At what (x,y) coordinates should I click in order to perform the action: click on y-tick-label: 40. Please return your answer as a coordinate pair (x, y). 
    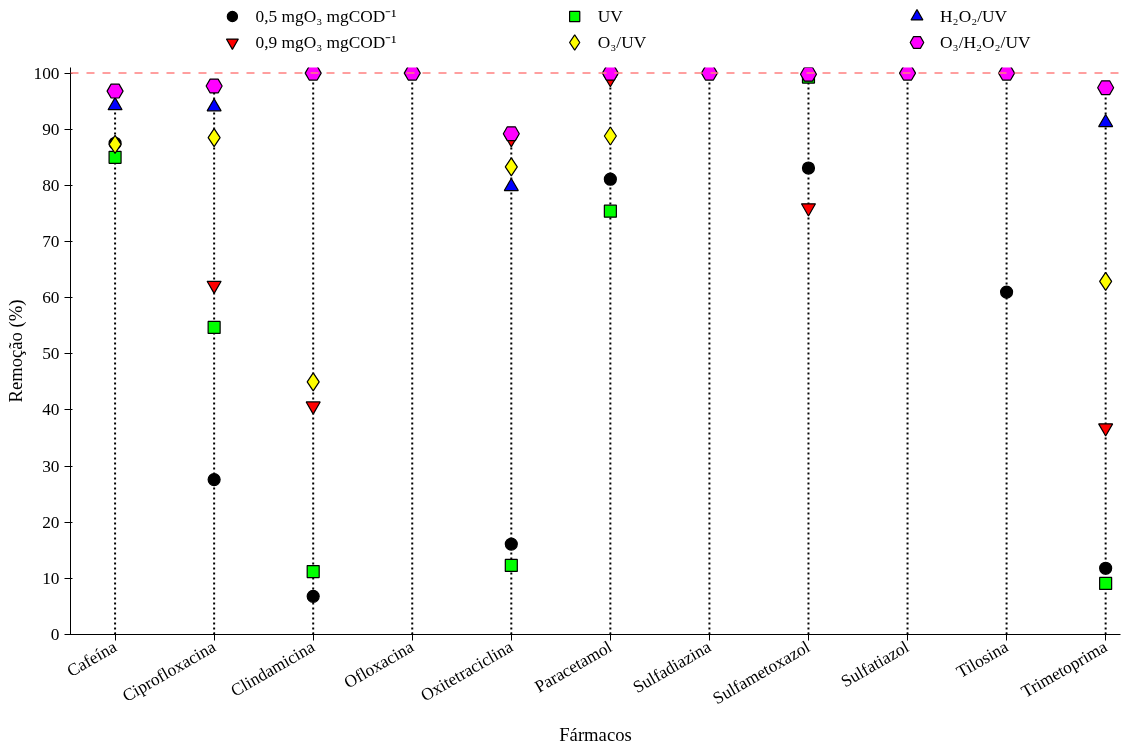
    Looking at the image, I should click on (51, 410).